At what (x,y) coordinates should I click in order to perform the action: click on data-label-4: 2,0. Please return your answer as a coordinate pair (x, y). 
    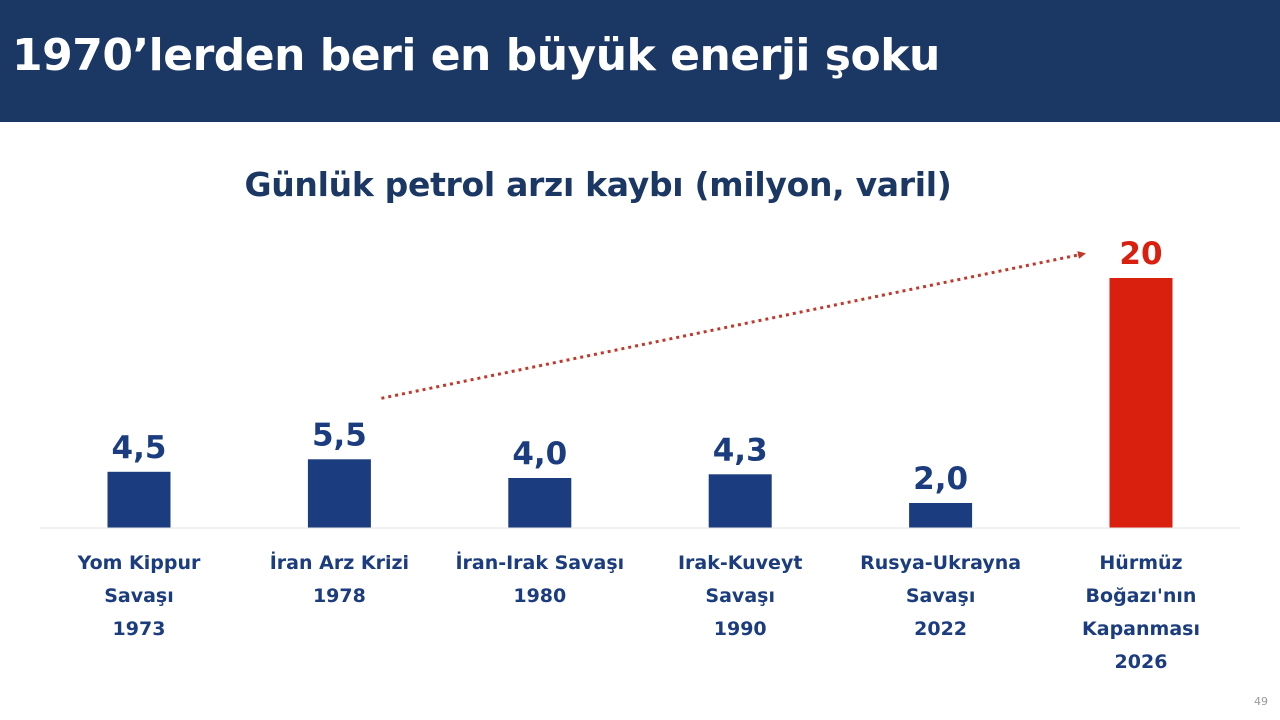
    Looking at the image, I should click on (940, 479).